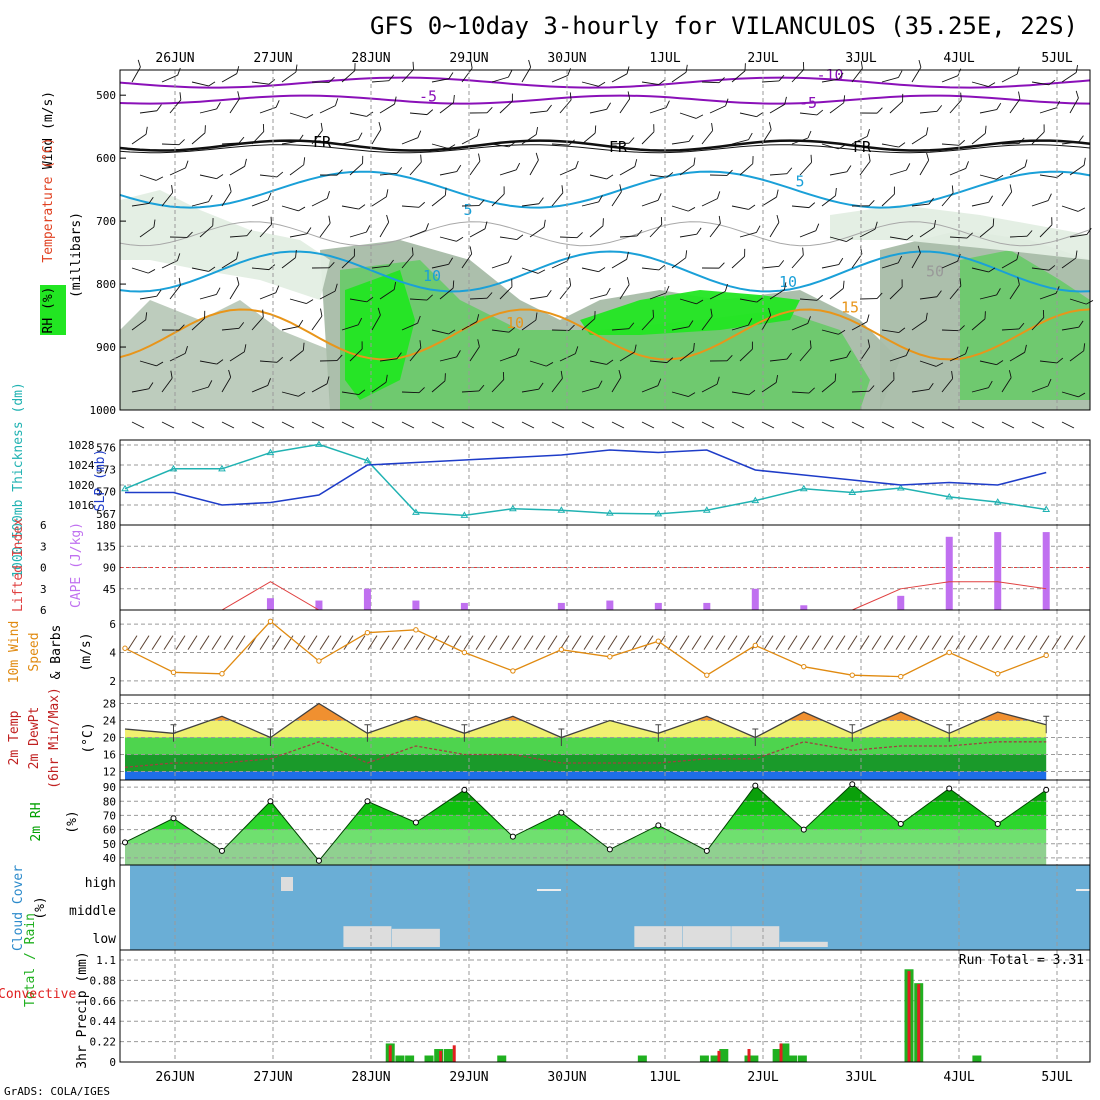 The height and width of the screenshot is (1100, 1100). I want to click on rh-legend-swatch, so click(53, 310).